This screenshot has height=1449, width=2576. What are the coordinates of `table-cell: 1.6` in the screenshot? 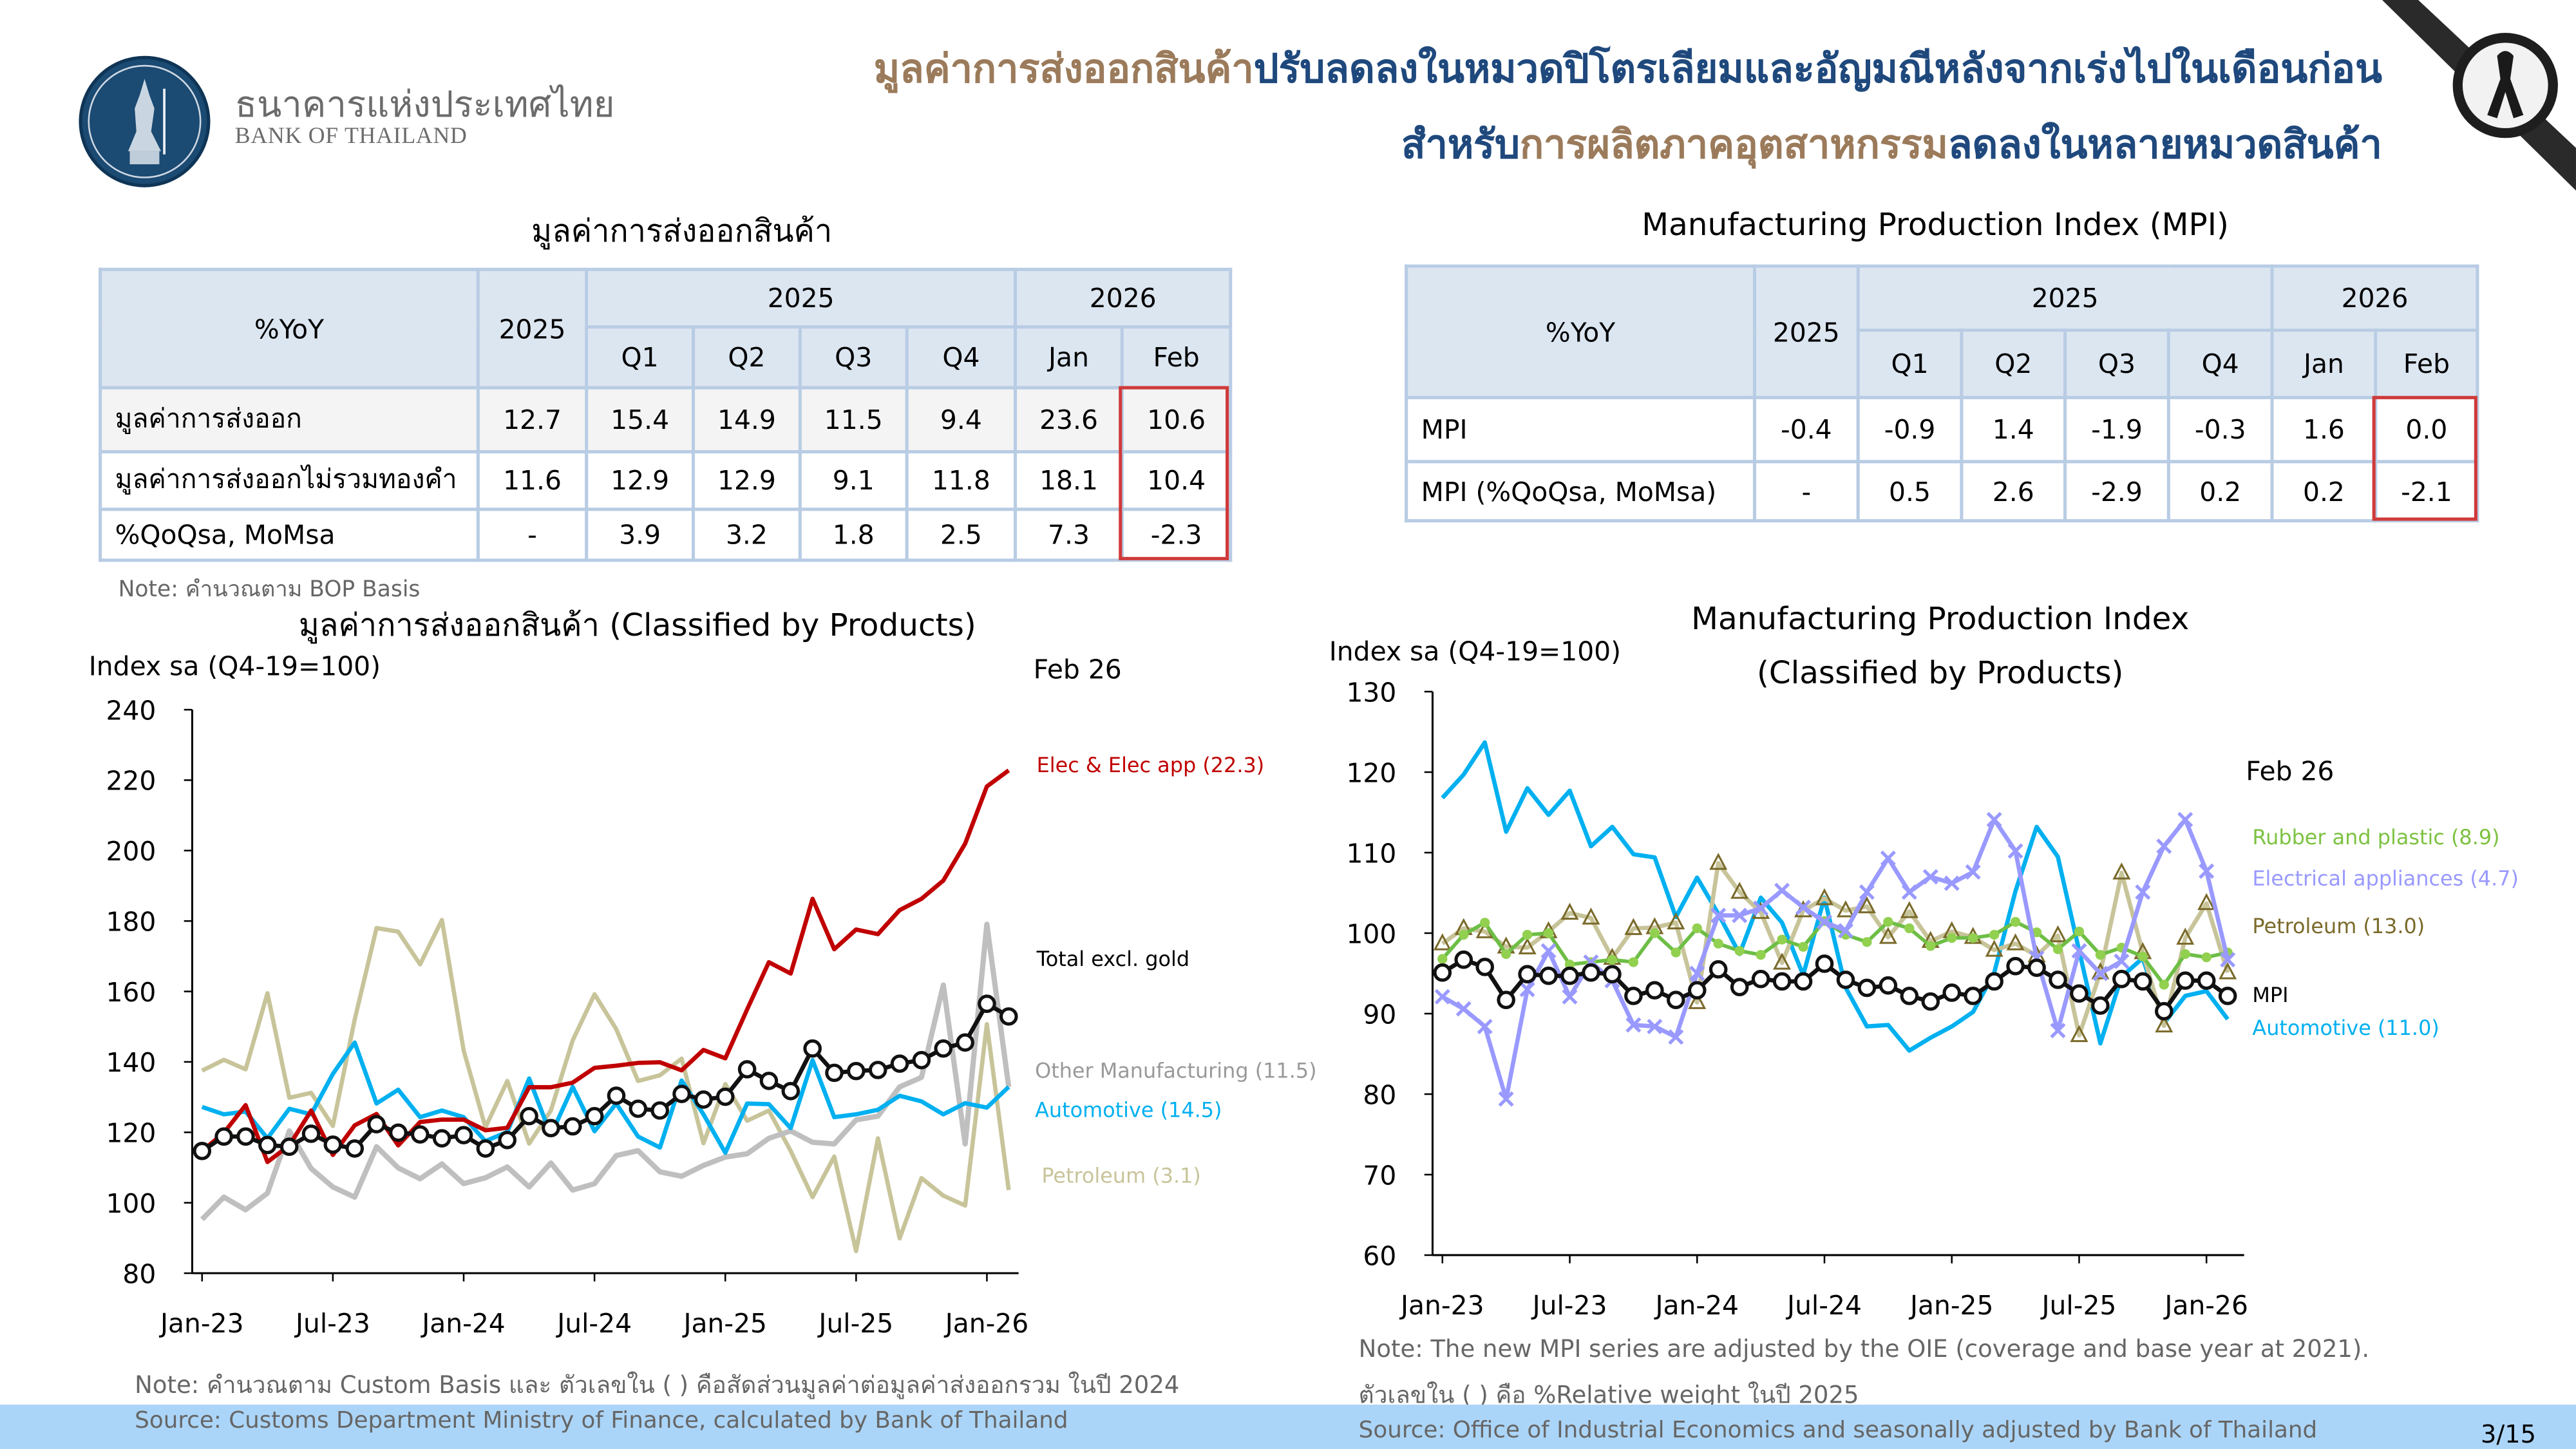 It's located at (2324, 430).